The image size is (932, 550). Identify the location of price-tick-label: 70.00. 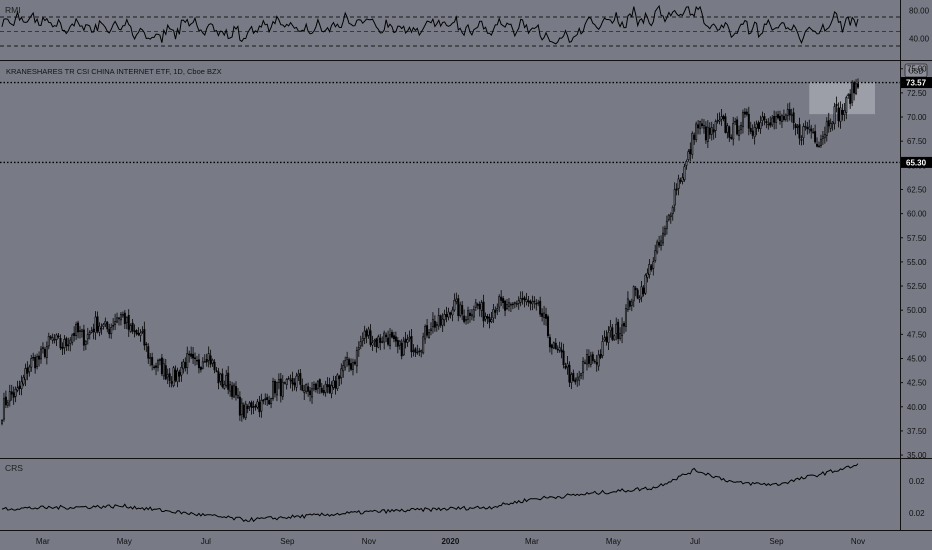
(917, 117).